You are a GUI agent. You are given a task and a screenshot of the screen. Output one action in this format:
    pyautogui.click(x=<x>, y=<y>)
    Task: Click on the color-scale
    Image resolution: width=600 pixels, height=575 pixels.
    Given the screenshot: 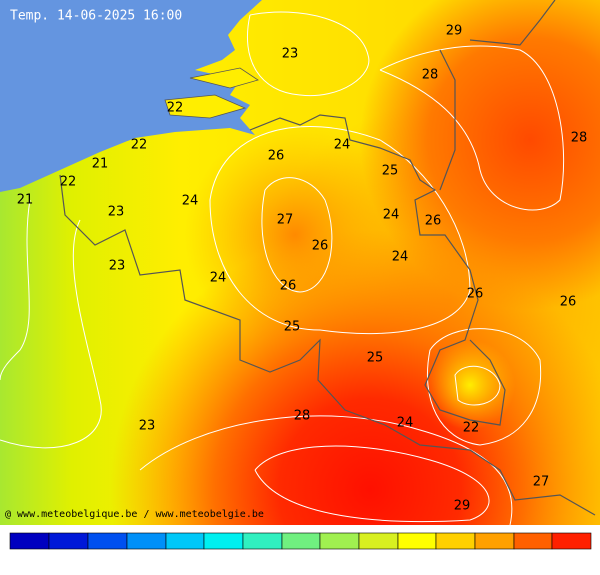 What is the action you would take?
    pyautogui.click(x=300, y=541)
    